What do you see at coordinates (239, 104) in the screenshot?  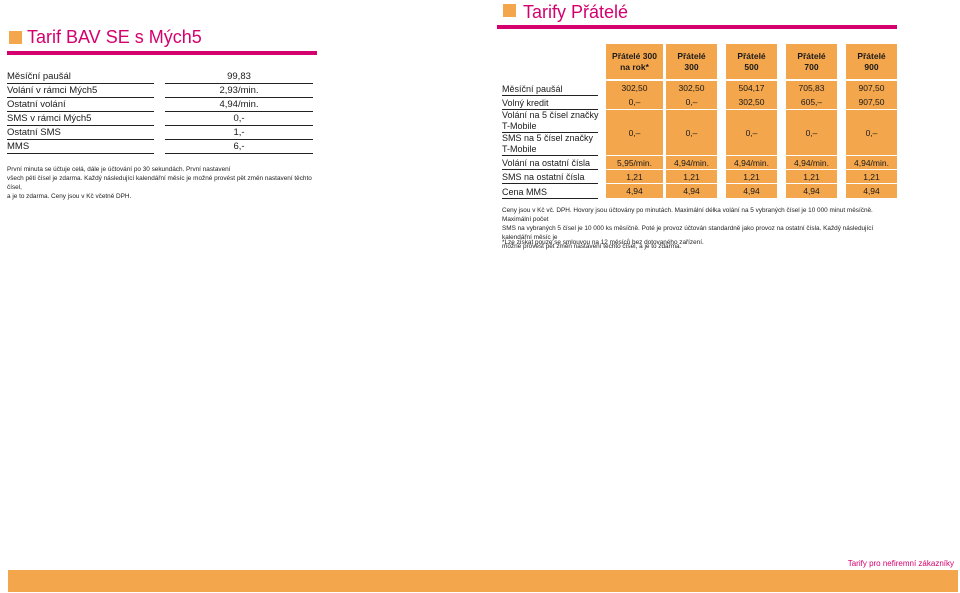 I see `row-value: 4,94/min.` at bounding box center [239, 104].